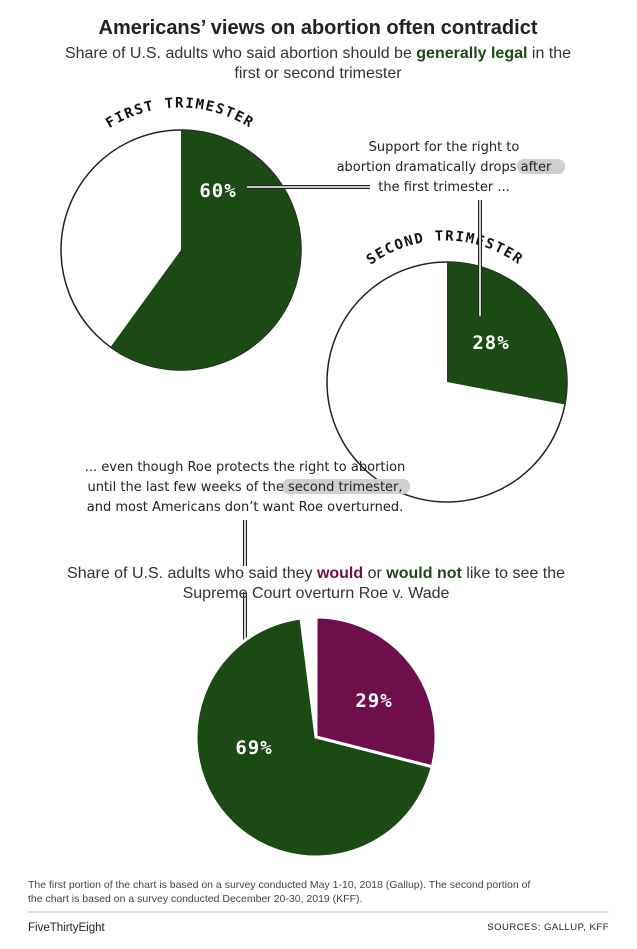 The height and width of the screenshot is (949, 637). I want to click on pie2-value-label: 28%, so click(490, 343).